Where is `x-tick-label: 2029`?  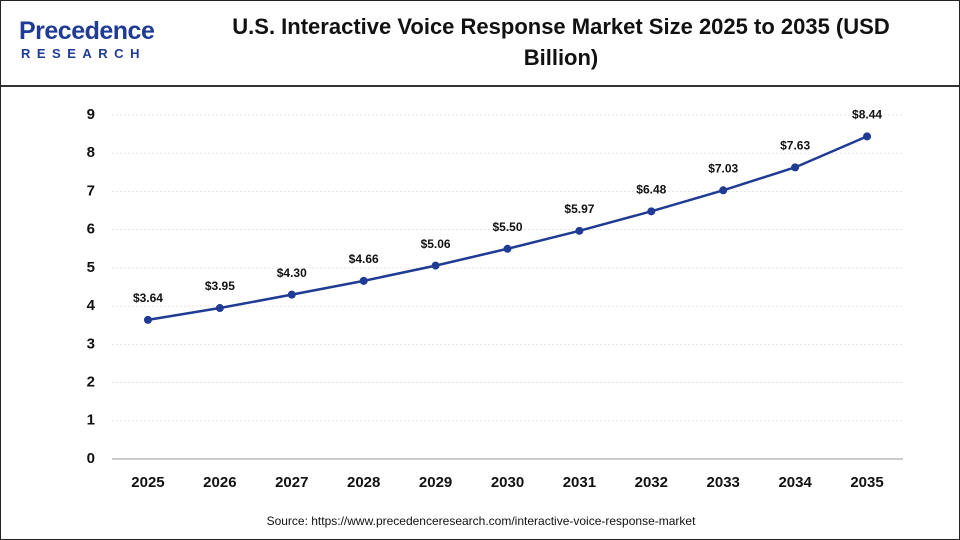
x-tick-label: 2029 is located at coordinates (435, 482).